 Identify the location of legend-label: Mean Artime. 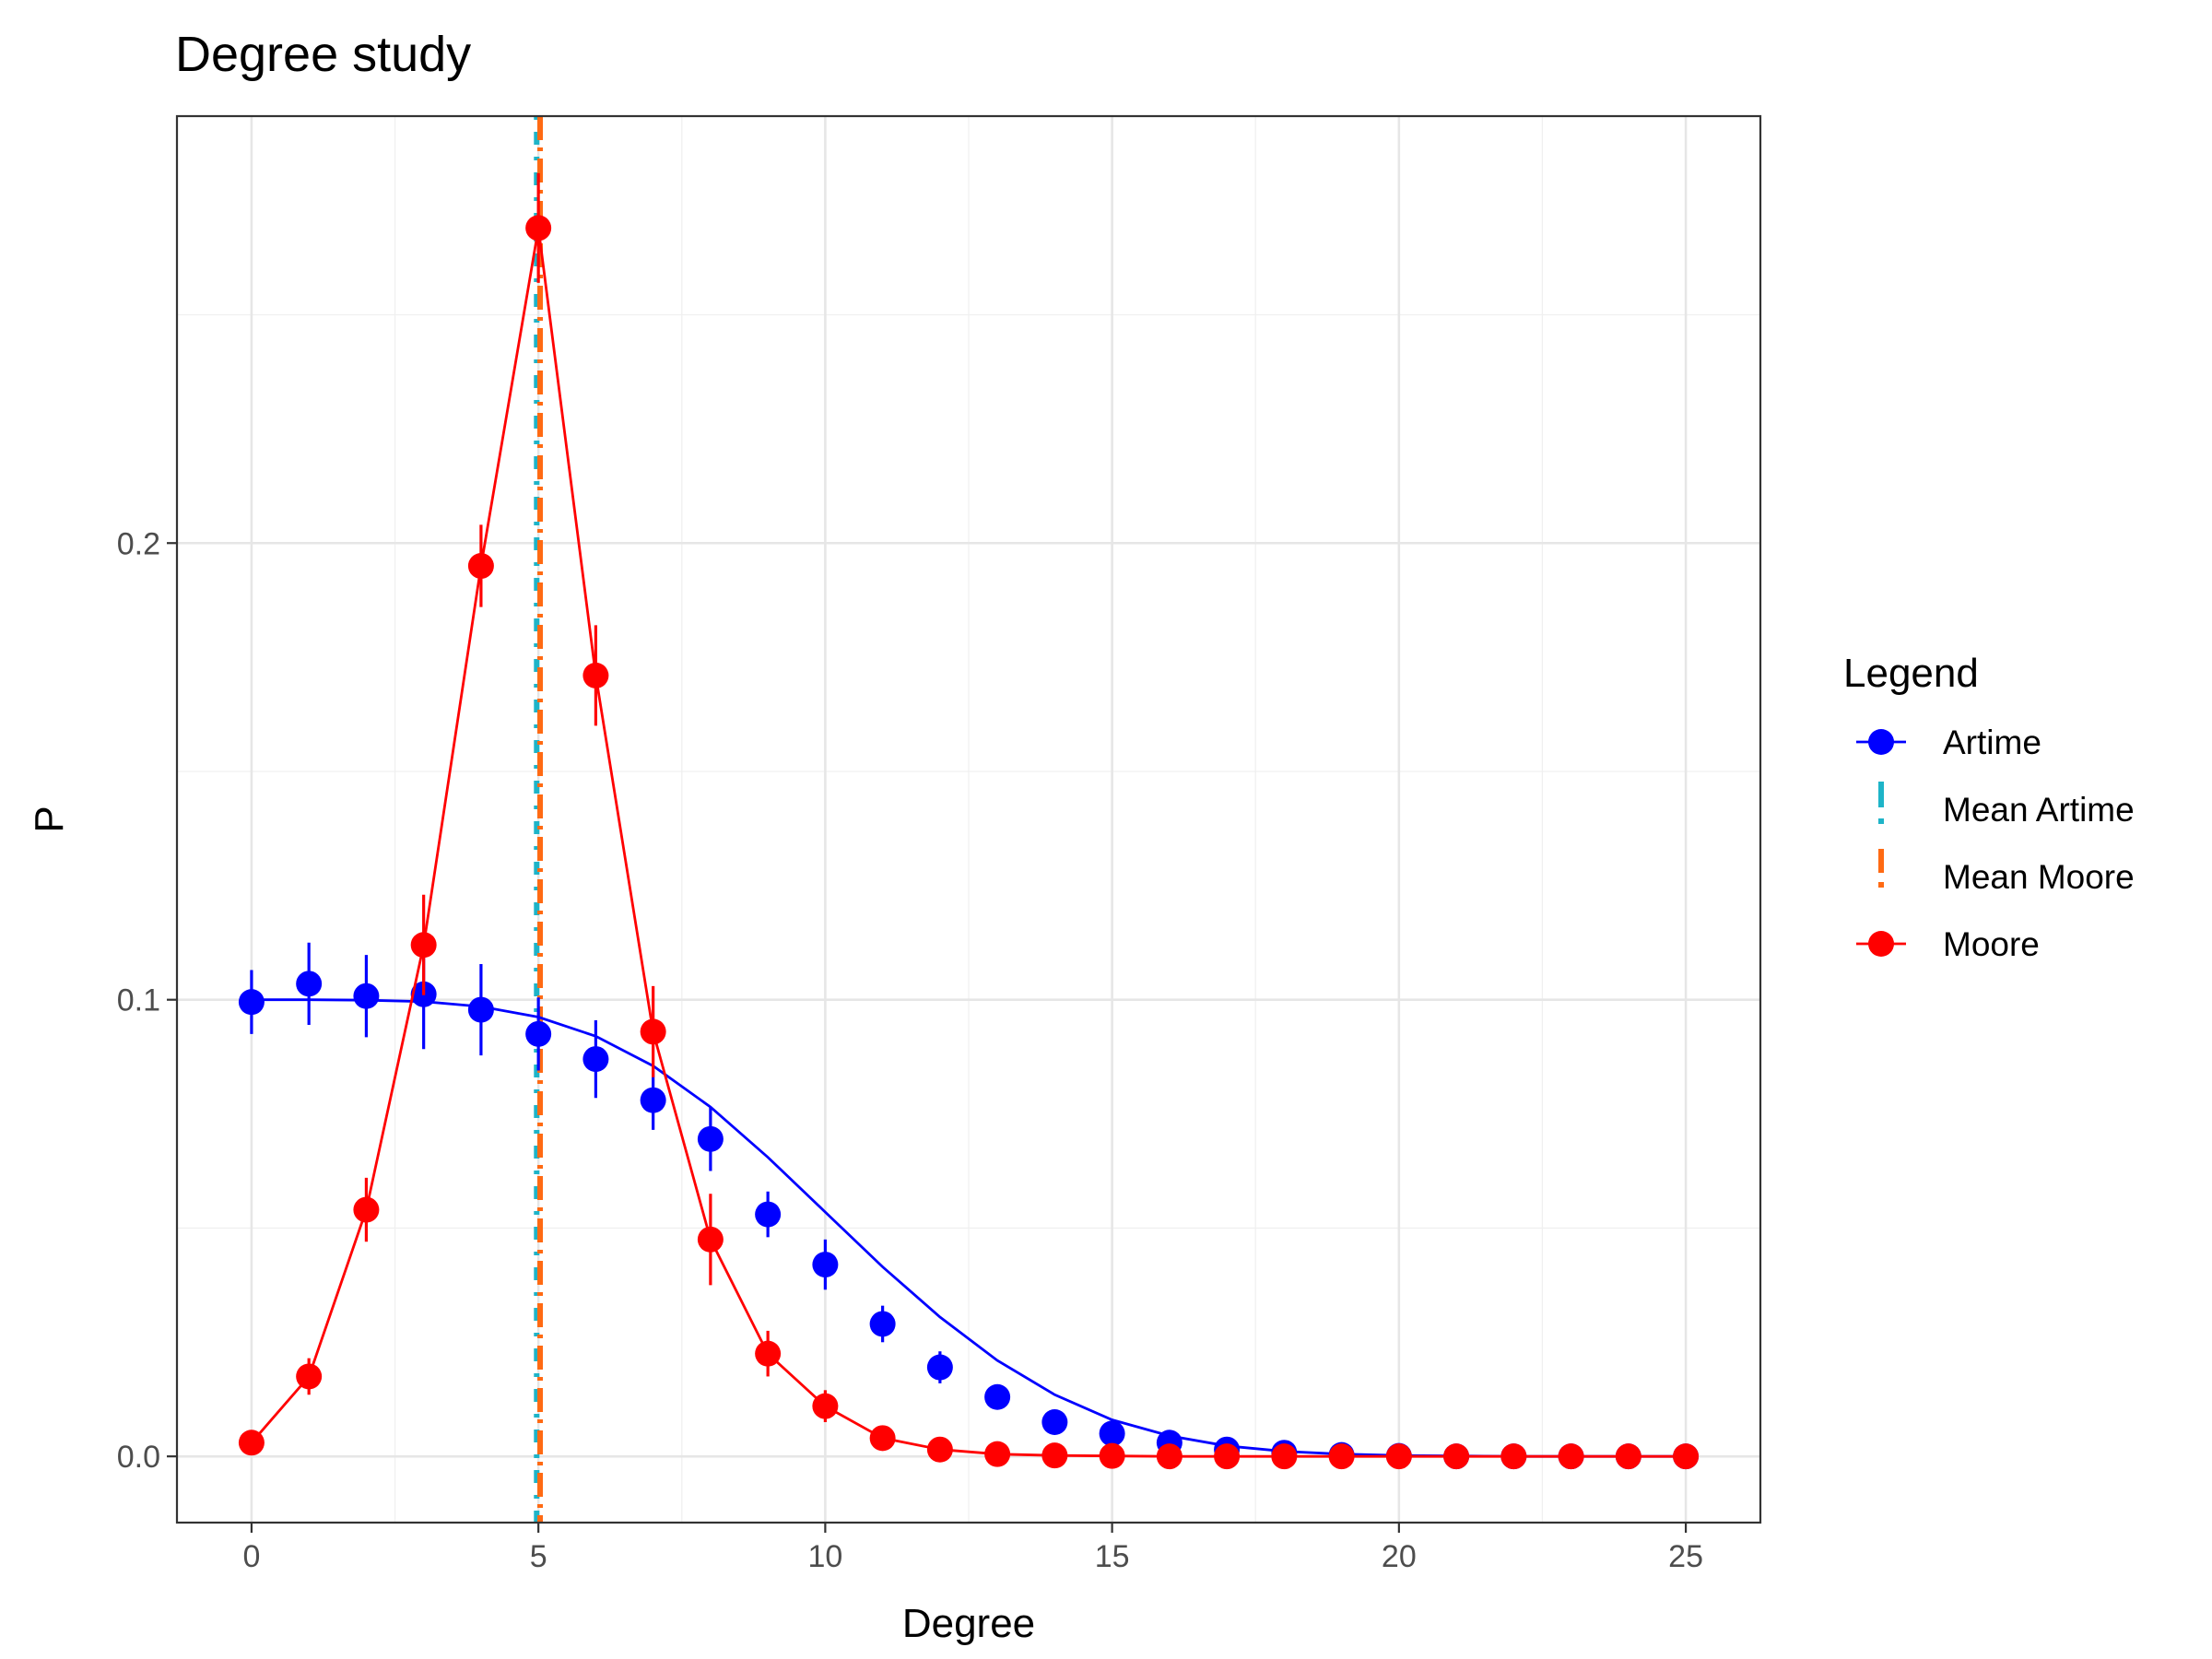
(2039, 810).